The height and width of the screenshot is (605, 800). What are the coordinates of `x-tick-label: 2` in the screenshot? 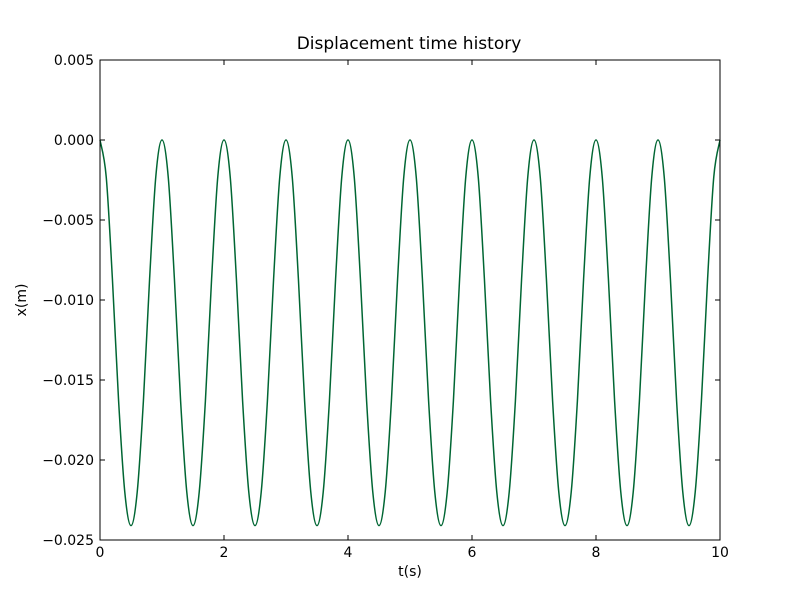 It's located at (224, 553).